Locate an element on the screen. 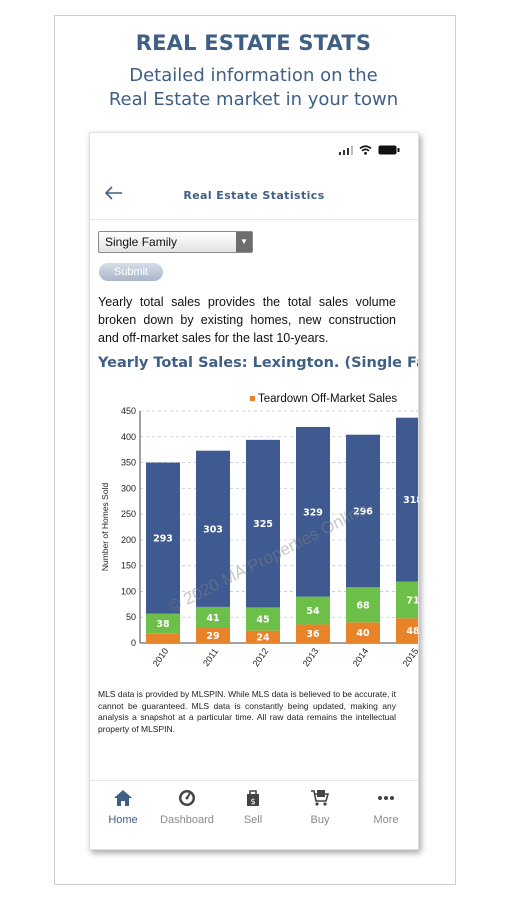  status-bar is located at coordinates (369, 150).